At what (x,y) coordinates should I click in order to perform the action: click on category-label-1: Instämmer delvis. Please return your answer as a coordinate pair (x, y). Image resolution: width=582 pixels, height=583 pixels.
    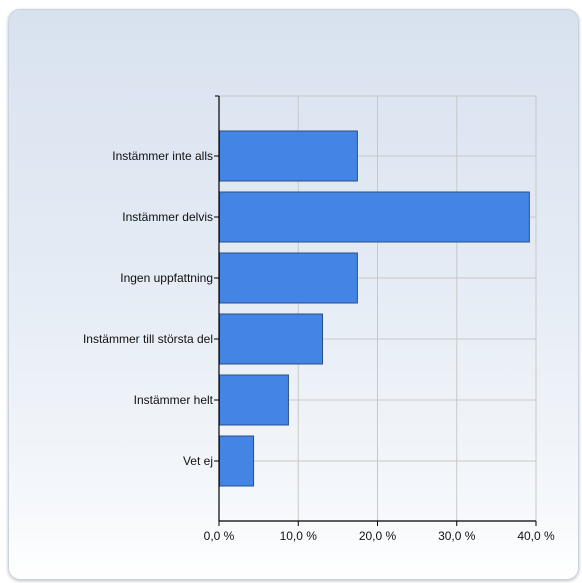
    Looking at the image, I should click on (167, 217).